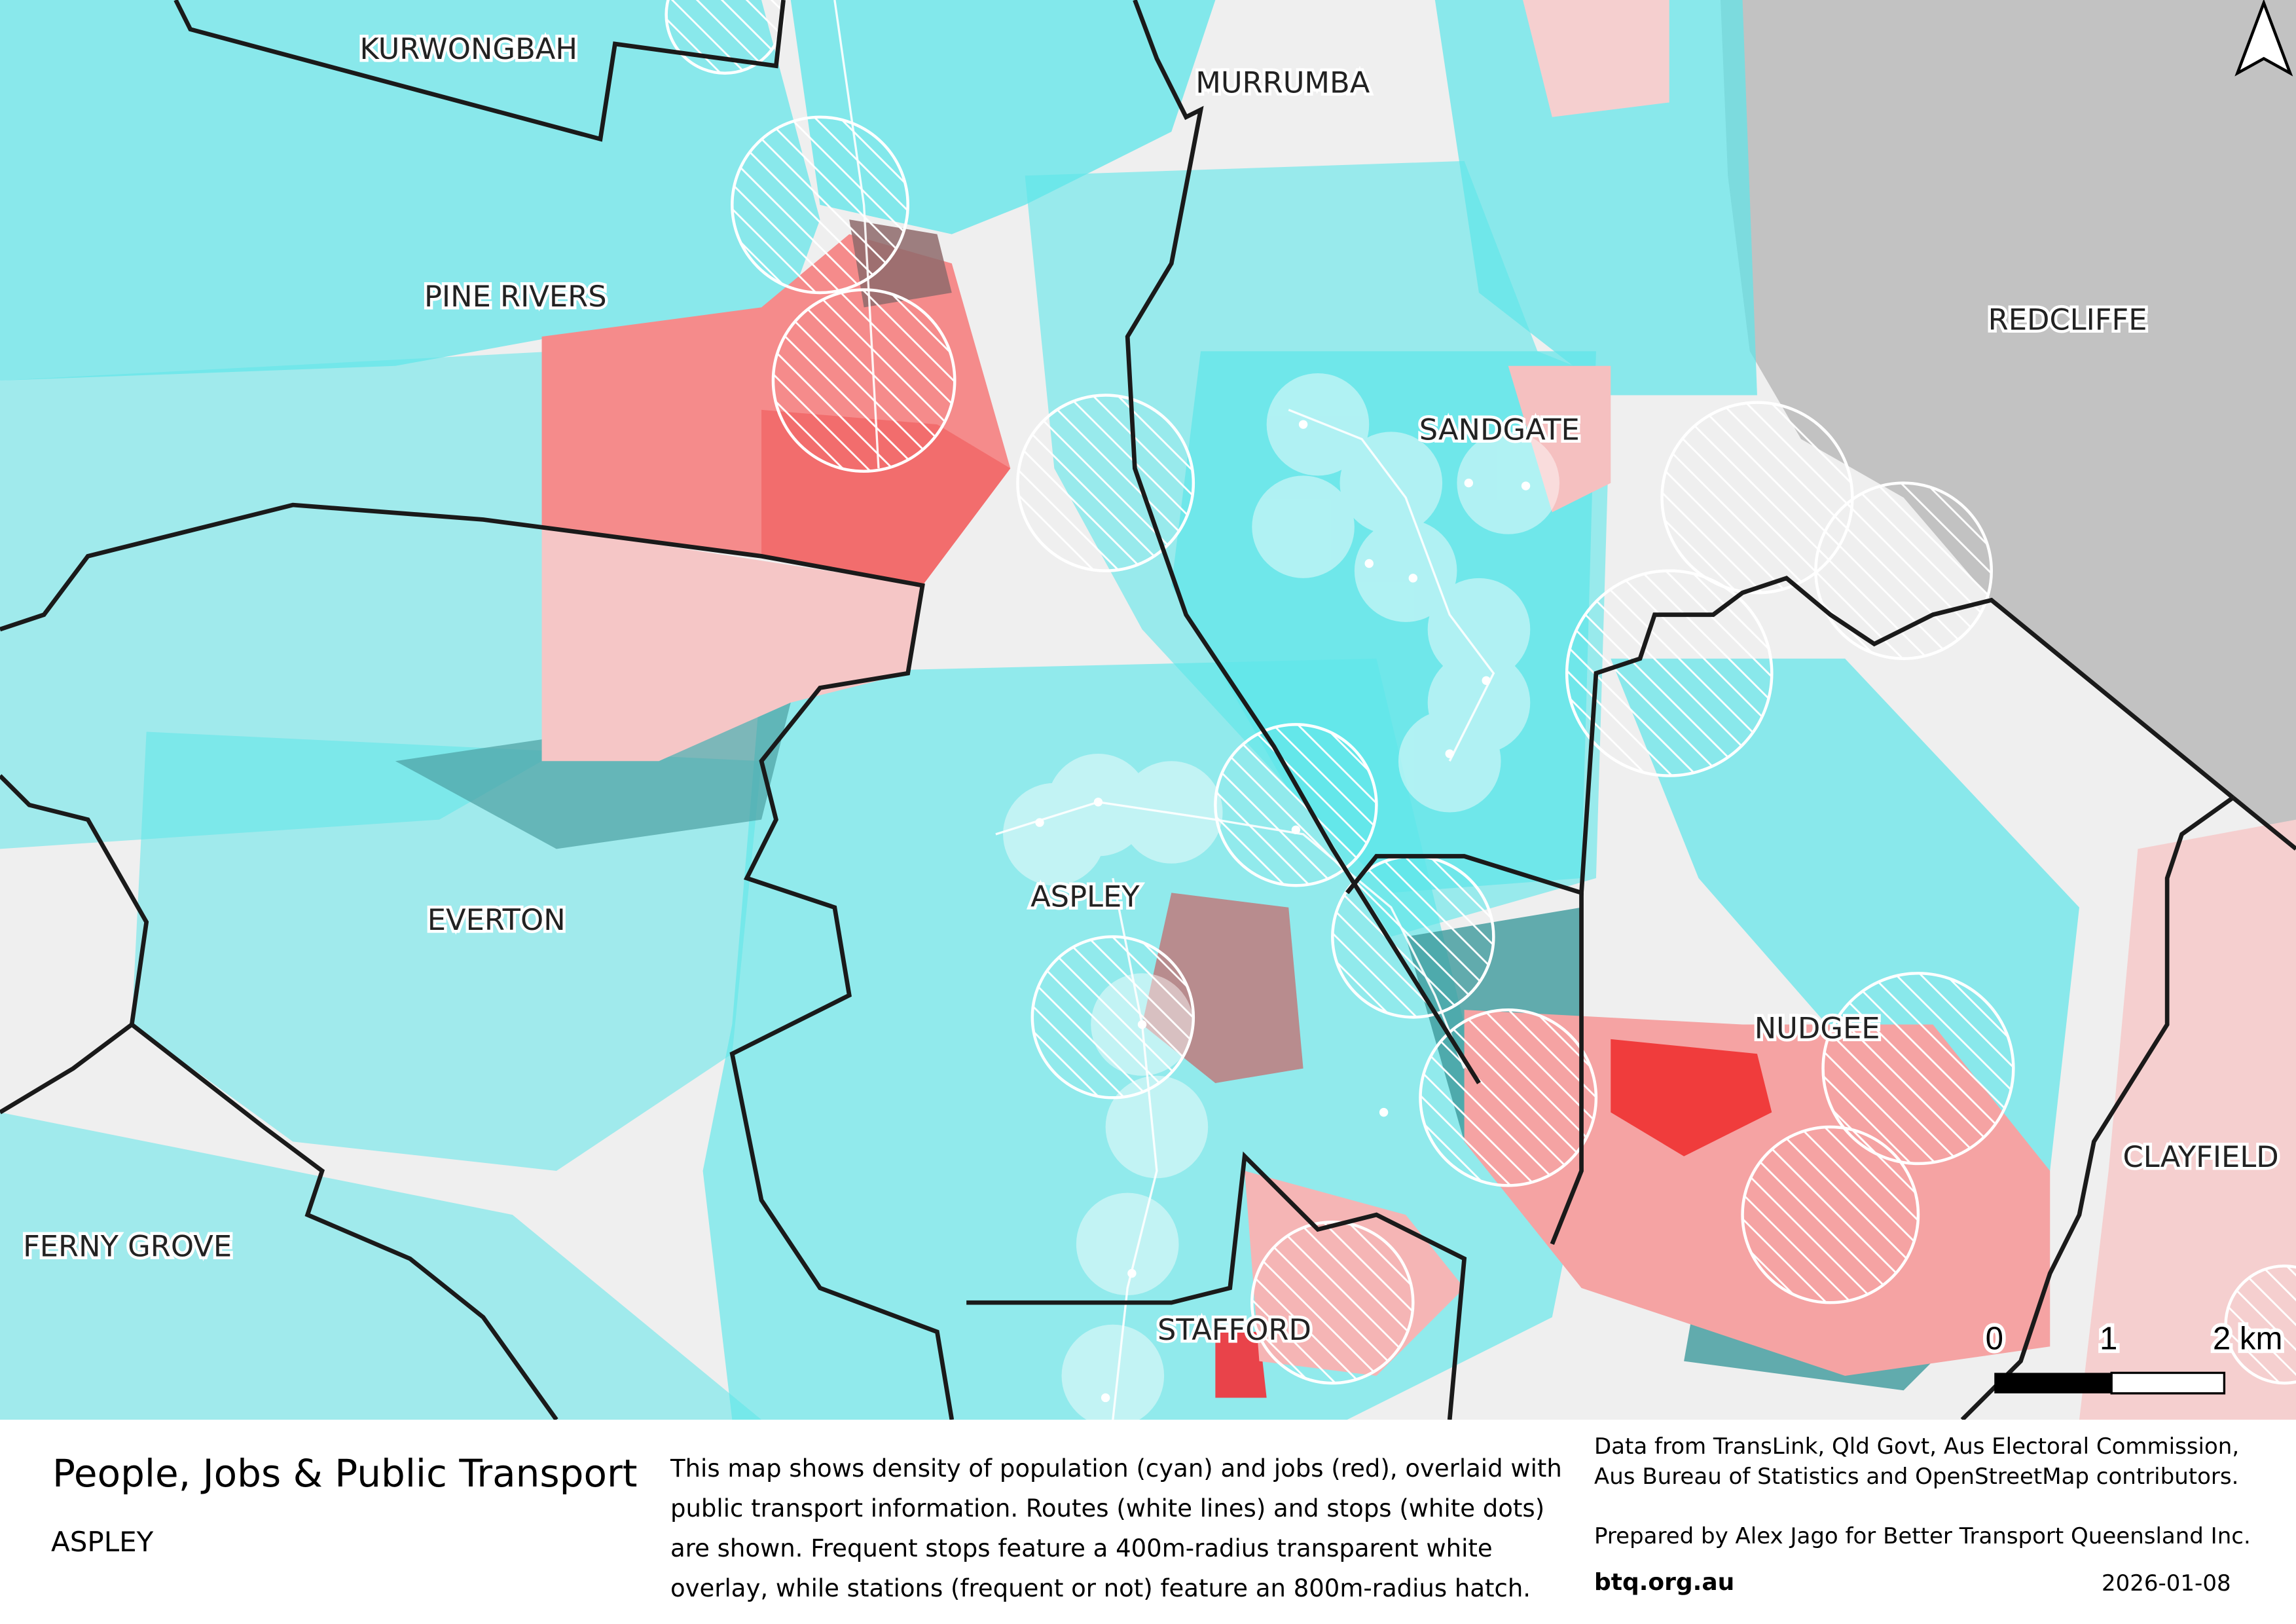 The height and width of the screenshot is (1624, 2296). Describe the element at coordinates (1994, 1339) in the screenshot. I see `scale-label-0: 0` at that location.